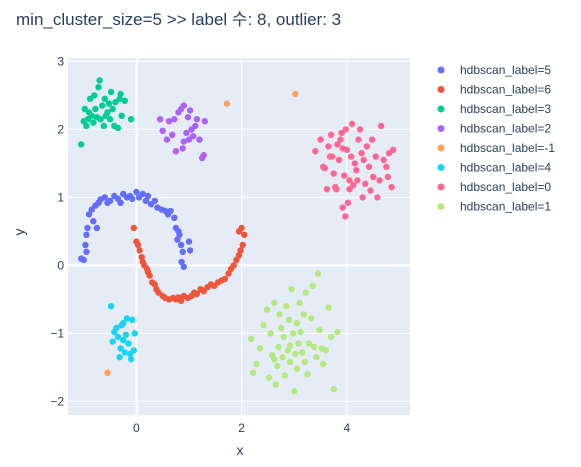 The height and width of the screenshot is (467, 581). What do you see at coordinates (494, 70) in the screenshot?
I see `legend-item: hdbscan_label=5` at bounding box center [494, 70].